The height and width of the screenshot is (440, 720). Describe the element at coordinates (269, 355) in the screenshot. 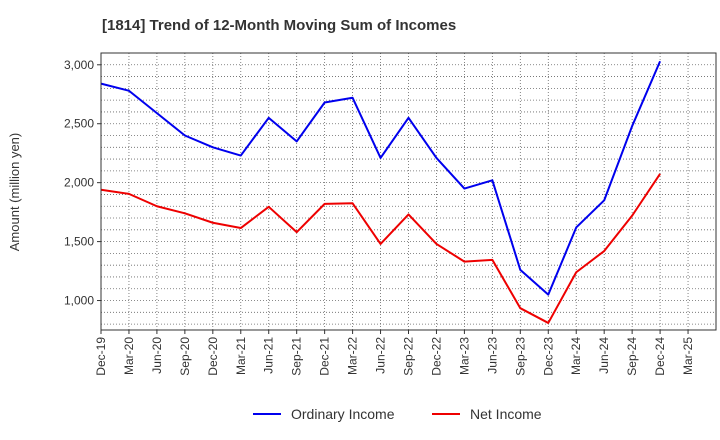

I see `x-tick-label: Jun-21` at that location.